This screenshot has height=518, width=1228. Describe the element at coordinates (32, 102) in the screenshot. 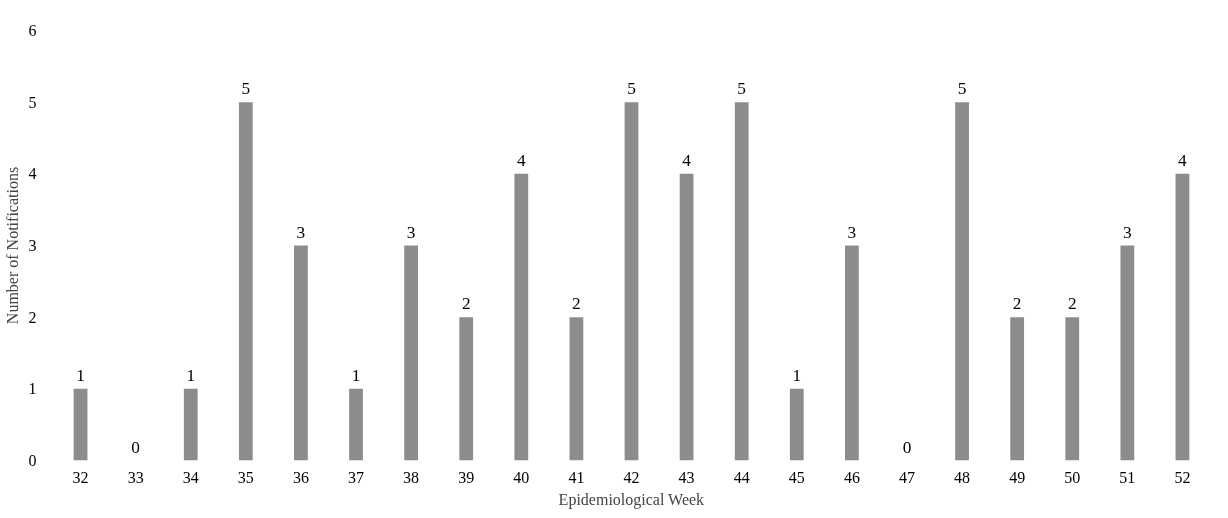

I see `y-tick-label: 5` at that location.